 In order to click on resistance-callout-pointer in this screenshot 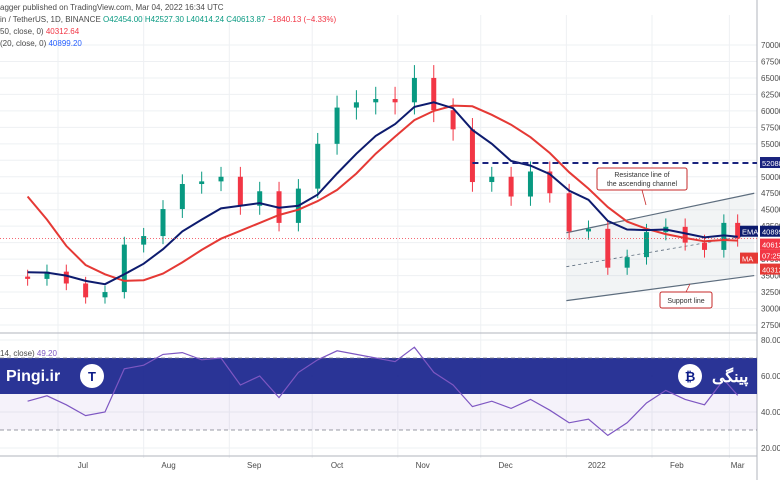, I will do `click(644, 197)`.